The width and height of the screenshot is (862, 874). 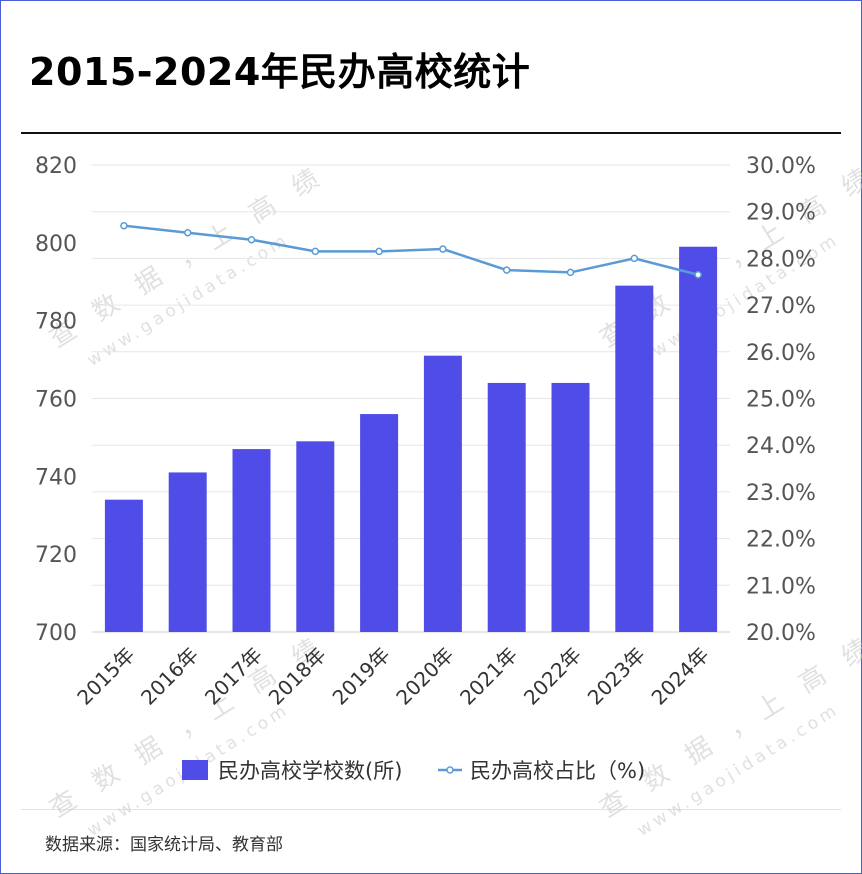 What do you see at coordinates (450, 770) in the screenshot?
I see `legend-line-marker` at bounding box center [450, 770].